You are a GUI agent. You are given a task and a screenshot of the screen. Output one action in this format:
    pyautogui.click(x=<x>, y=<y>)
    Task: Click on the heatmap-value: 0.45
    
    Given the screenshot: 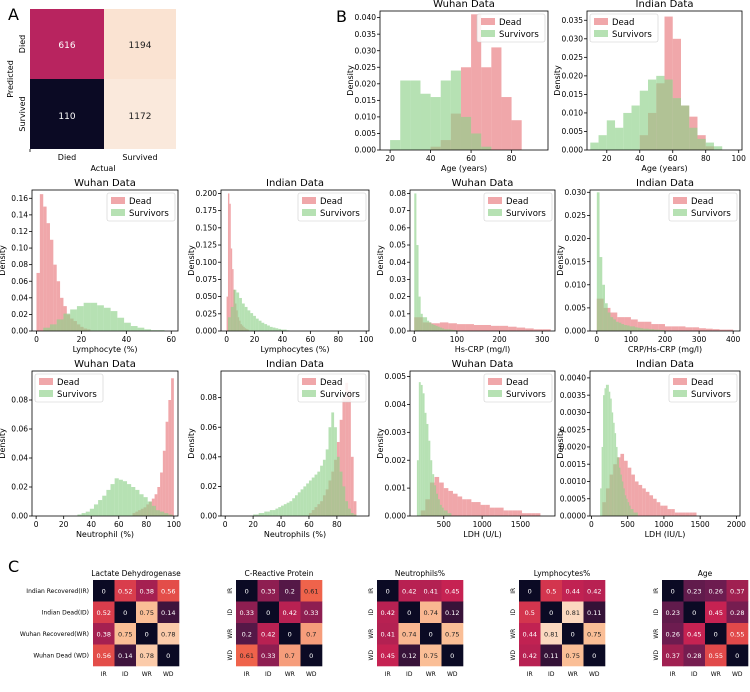 What is the action you would take?
    pyautogui.click(x=694, y=634)
    